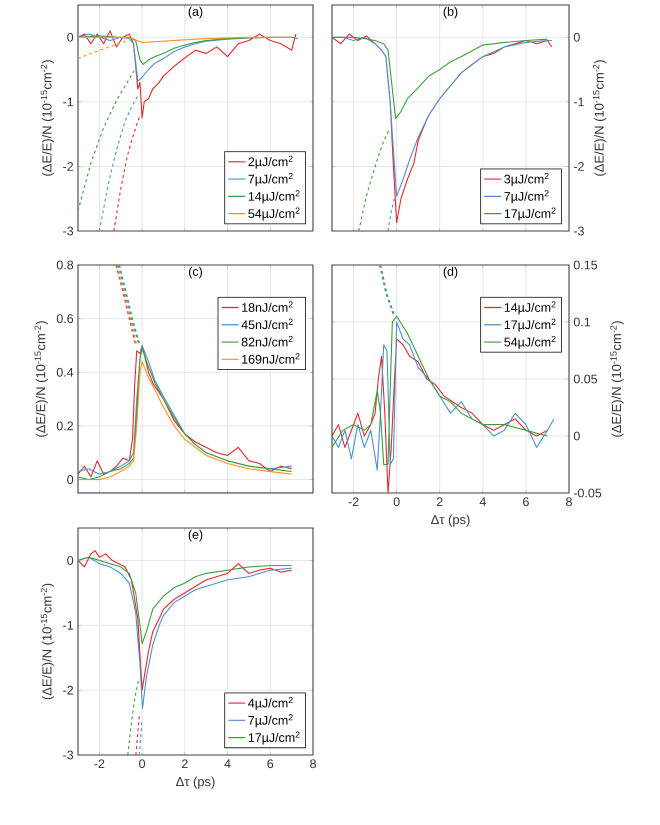  What do you see at coordinates (270, 703) in the screenshot?
I see `legend-label: 4µJ/cm$^{2}$` at bounding box center [270, 703].